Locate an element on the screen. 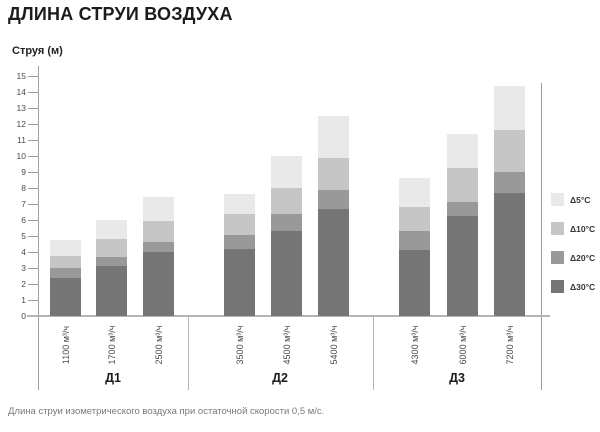 The height and width of the screenshot is (432, 600). y-tick-label: 0 is located at coordinates (23, 316).